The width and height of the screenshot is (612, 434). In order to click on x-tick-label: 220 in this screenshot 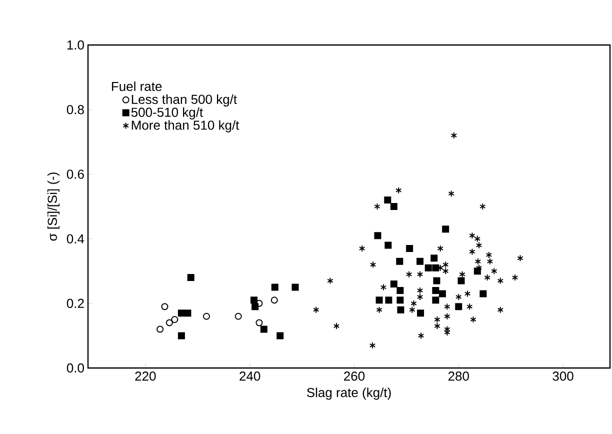, I will do `click(145, 376)`.